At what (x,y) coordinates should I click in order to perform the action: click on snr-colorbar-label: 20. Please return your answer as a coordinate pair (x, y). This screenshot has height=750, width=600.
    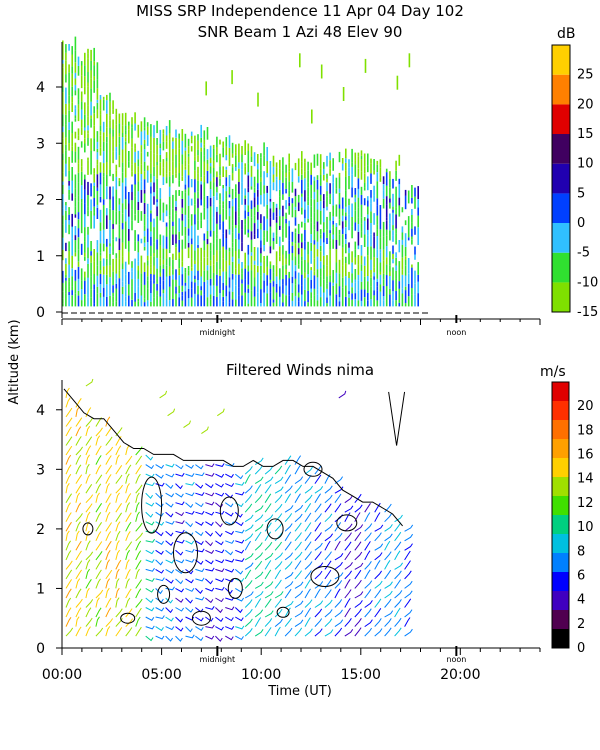
    Looking at the image, I should click on (585, 104).